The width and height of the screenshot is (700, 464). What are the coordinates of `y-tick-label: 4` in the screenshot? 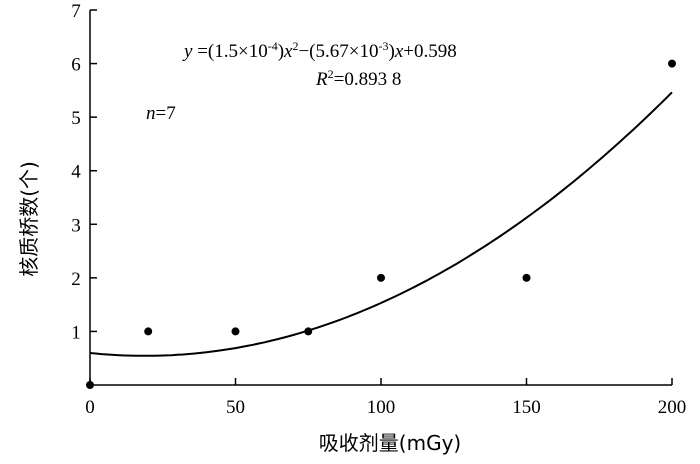 It's located at (76, 172).